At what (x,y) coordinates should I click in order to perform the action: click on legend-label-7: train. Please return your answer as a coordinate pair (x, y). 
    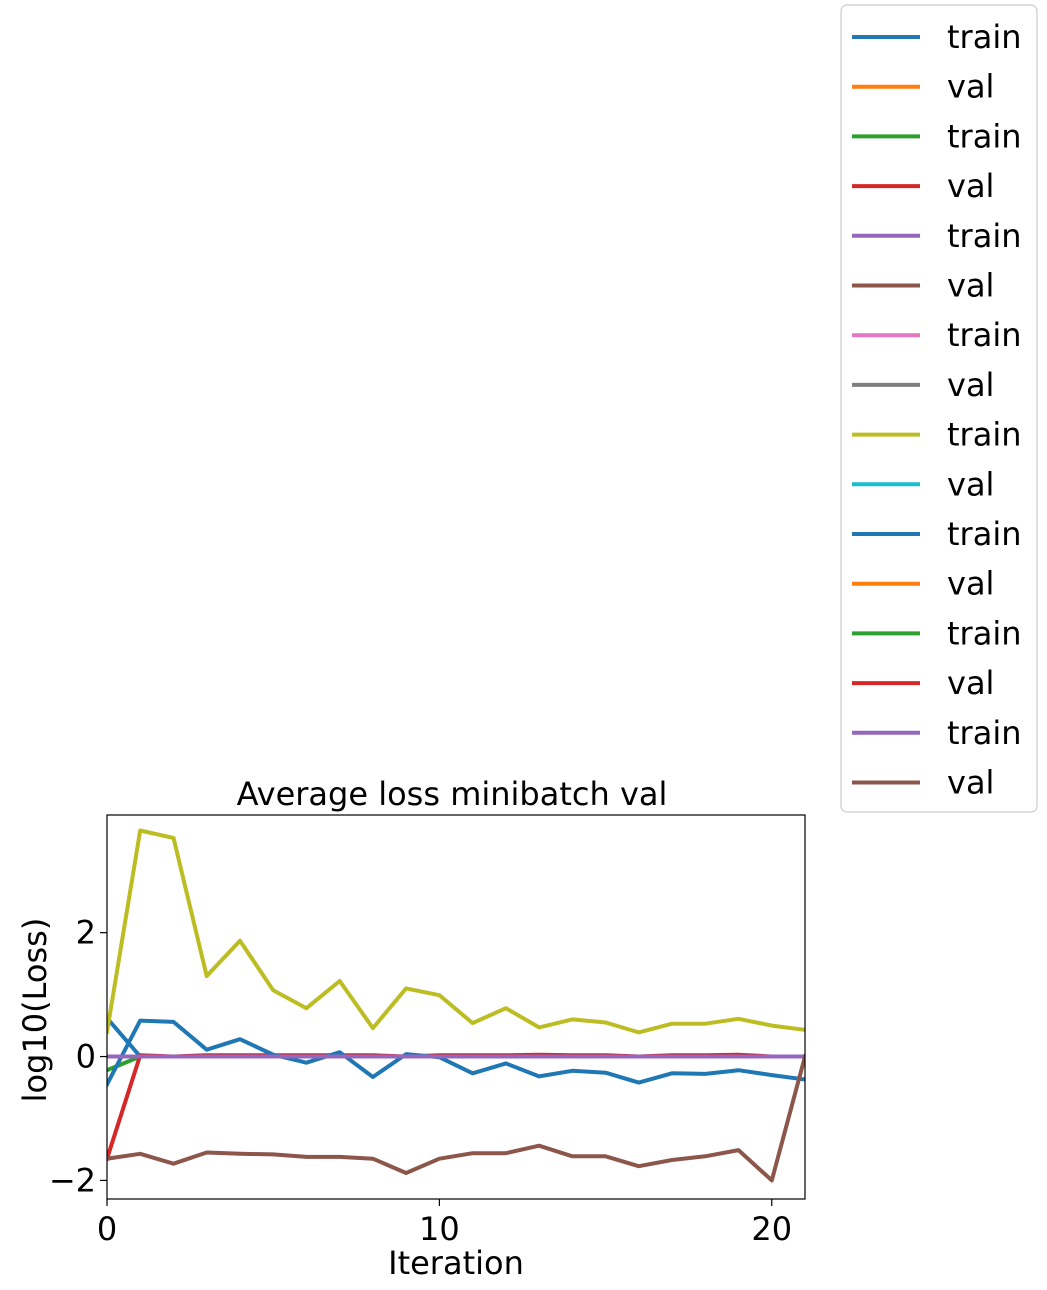
    Looking at the image, I should click on (984, 335).